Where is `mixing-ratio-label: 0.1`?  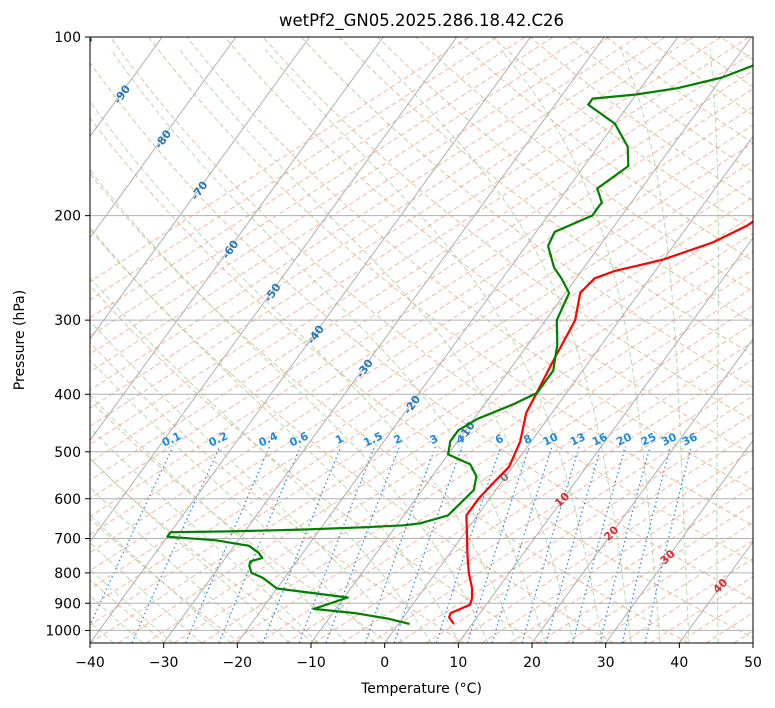 mixing-ratio-label: 0.1 is located at coordinates (171, 439).